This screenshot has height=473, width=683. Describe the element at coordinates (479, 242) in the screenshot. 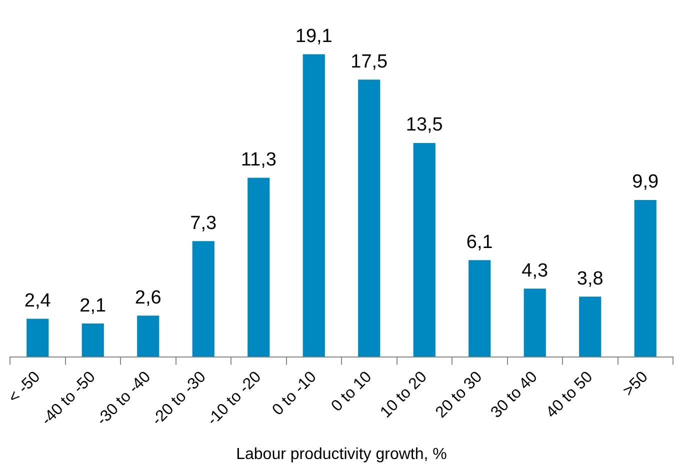

I see `data-label: 6,1` at that location.